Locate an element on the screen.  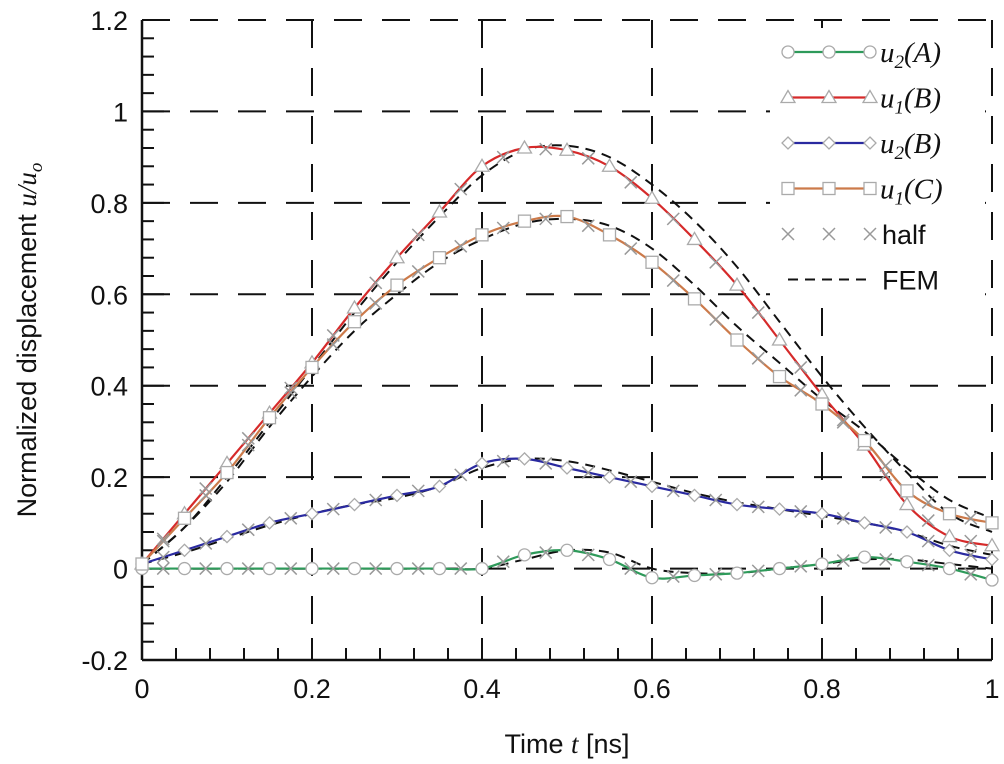
x-tick-label: 1 is located at coordinates (991, 689).